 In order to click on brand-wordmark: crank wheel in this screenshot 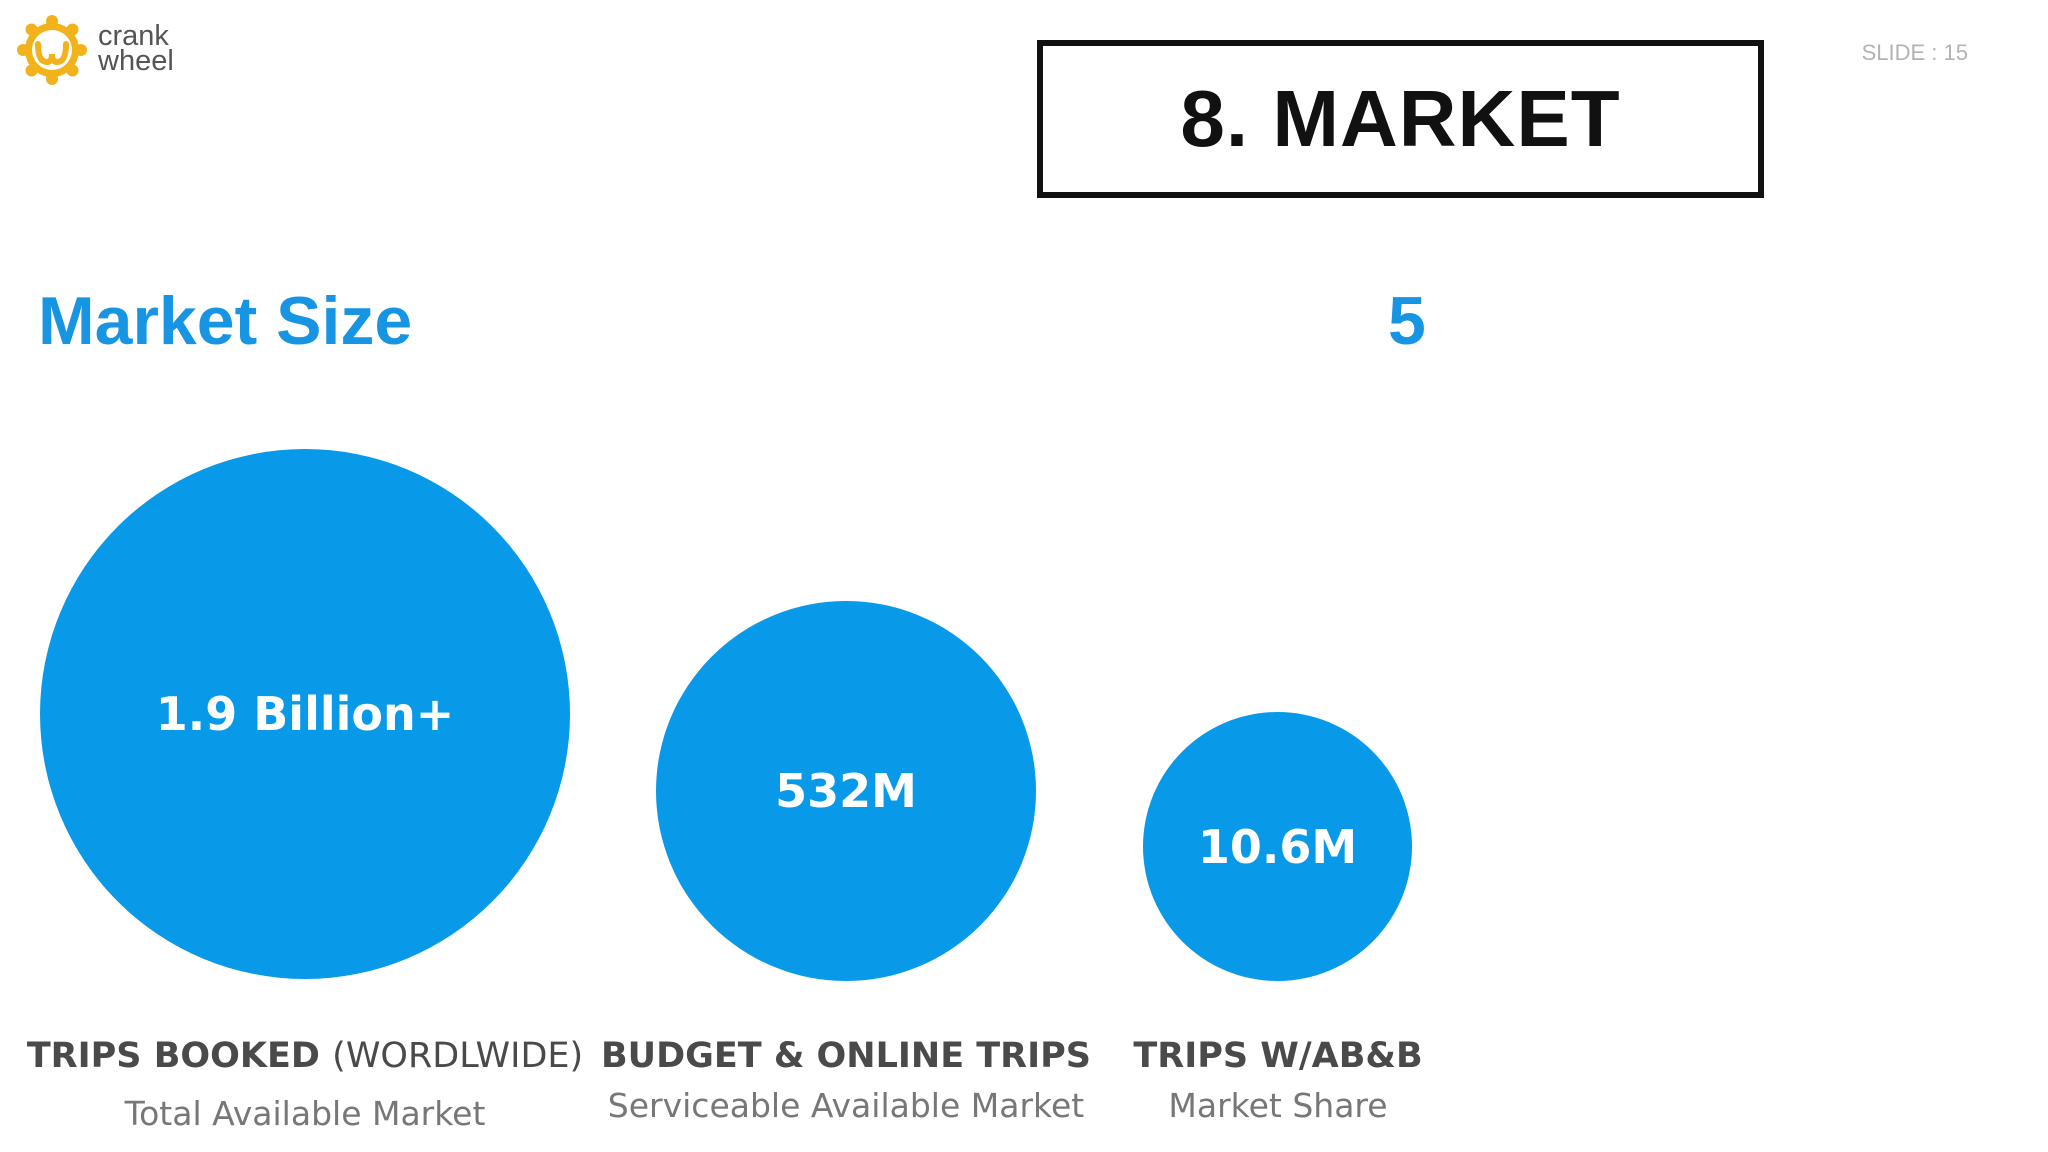, I will do `click(136, 48)`.